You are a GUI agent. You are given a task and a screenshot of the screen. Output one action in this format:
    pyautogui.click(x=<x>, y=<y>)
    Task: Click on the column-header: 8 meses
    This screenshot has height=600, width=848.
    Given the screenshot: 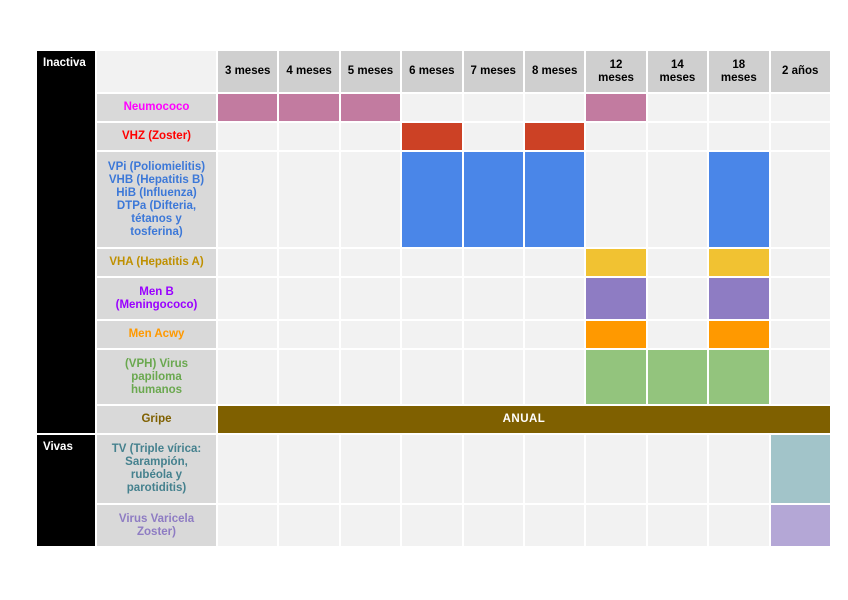 What is the action you would take?
    pyautogui.click(x=554, y=71)
    